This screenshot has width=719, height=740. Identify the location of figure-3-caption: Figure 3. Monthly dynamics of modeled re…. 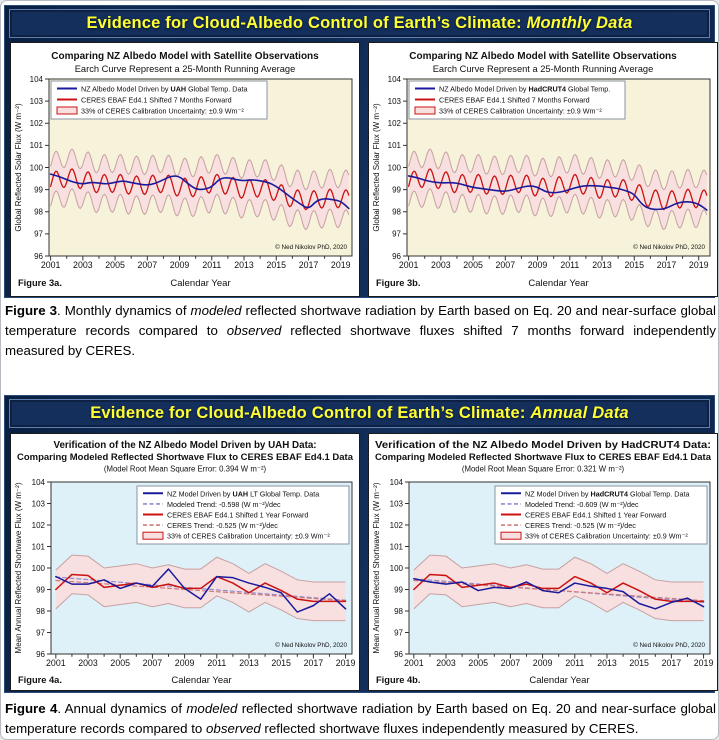
(360, 331).